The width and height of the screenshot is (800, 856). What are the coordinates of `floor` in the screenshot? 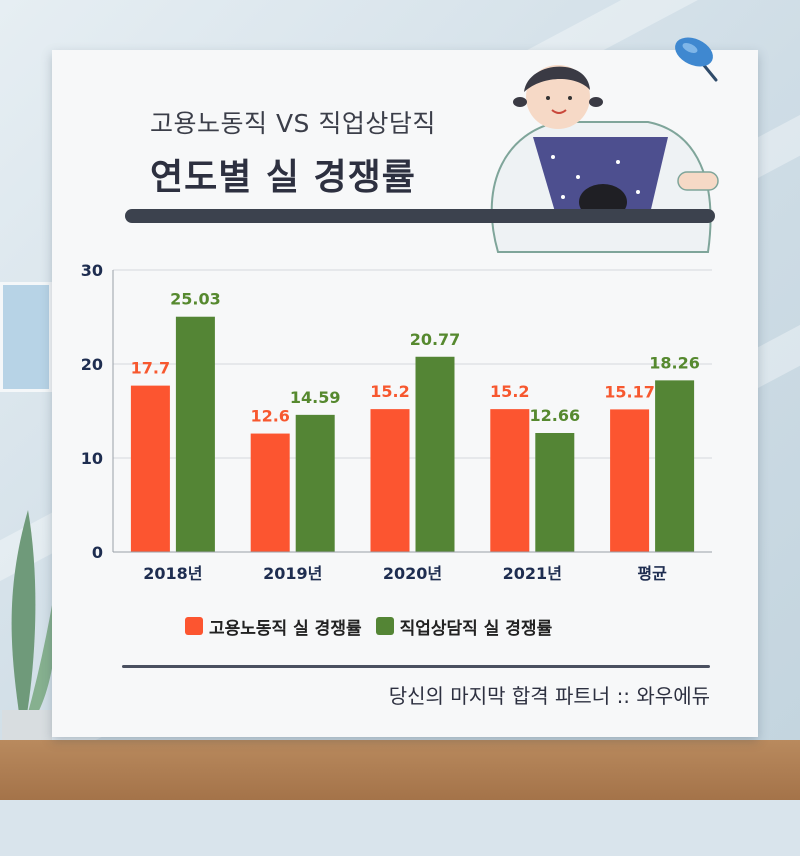 It's located at (400, 770).